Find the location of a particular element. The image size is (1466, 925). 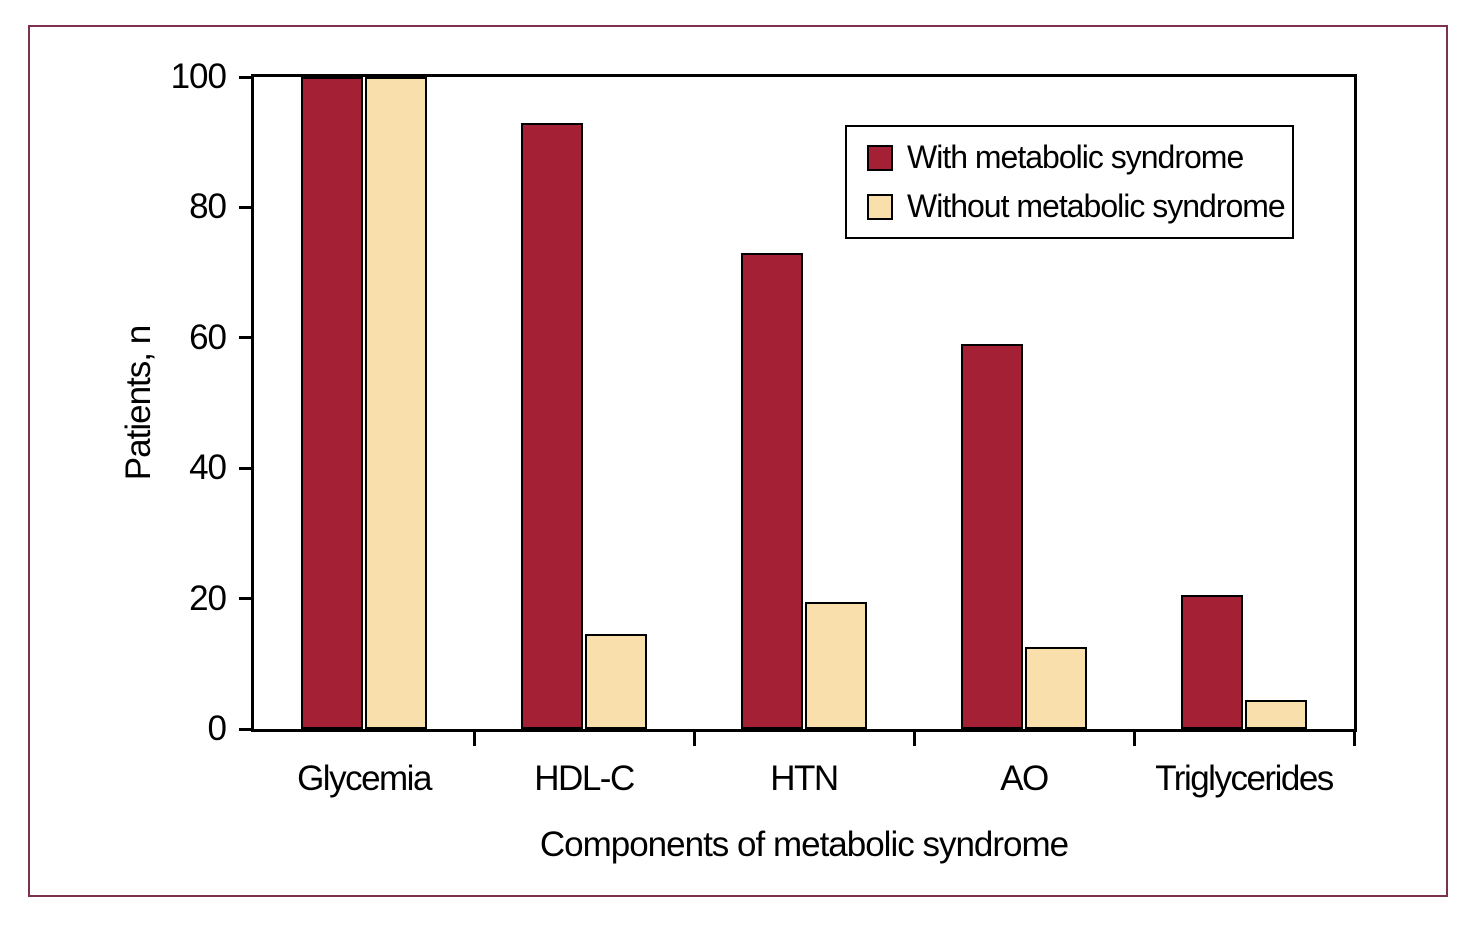

x-category-label: Triglycerides is located at coordinates (1244, 778).